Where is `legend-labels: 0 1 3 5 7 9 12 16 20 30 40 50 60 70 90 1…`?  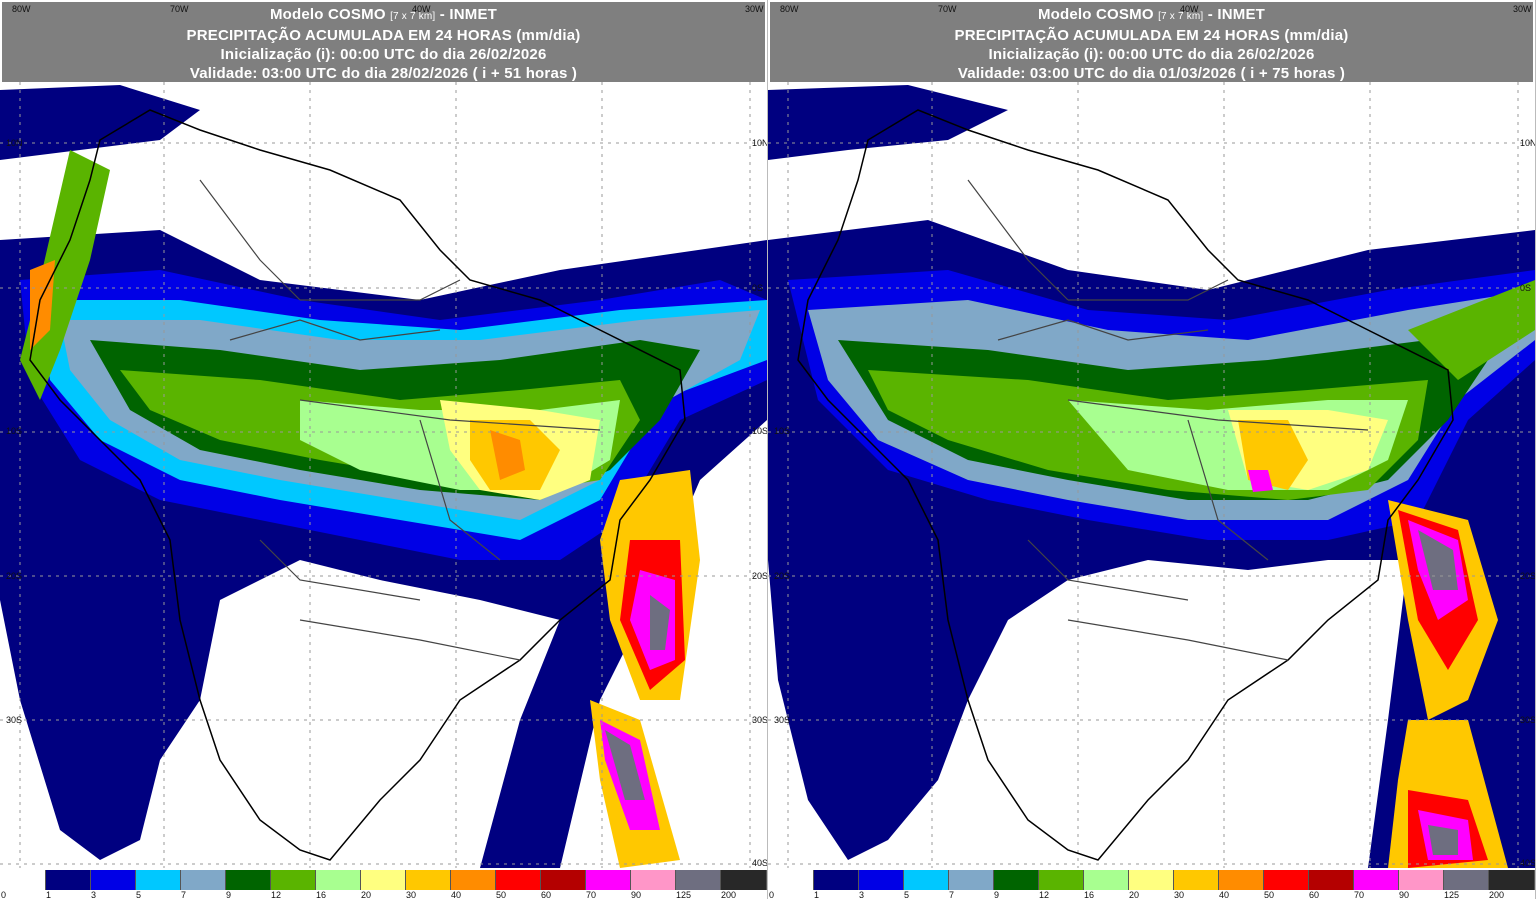 legend-labels: 0 1 3 5 7 9 12 16 20 30 40 50 60 70 90 1… is located at coordinates (1151, 894).